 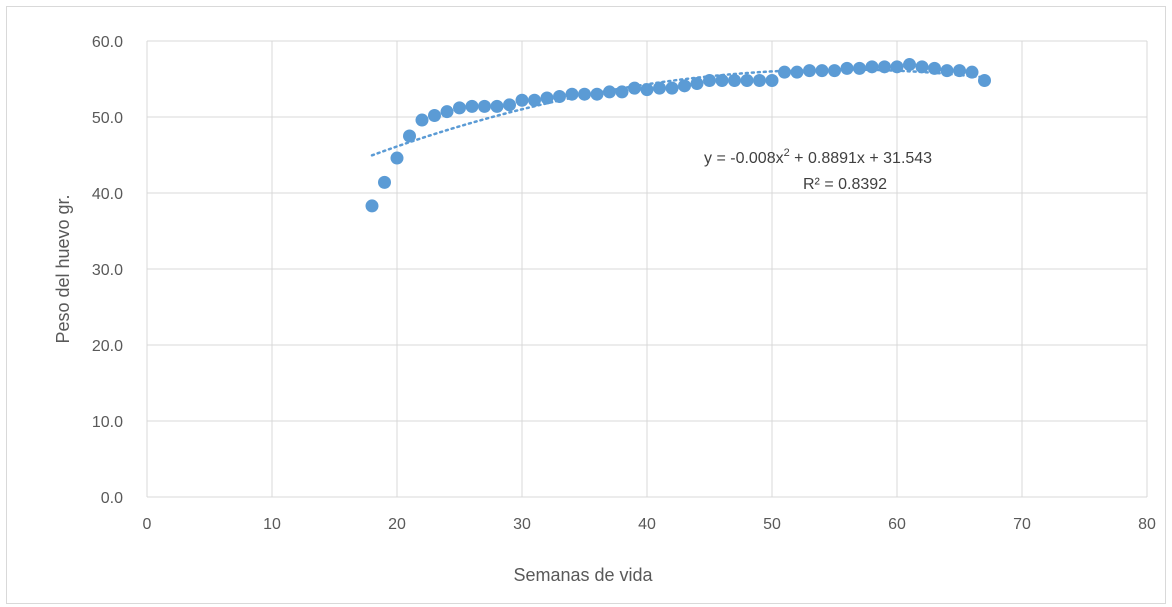 What do you see at coordinates (583, 575) in the screenshot?
I see `x-axis-title: Semanas de vida` at bounding box center [583, 575].